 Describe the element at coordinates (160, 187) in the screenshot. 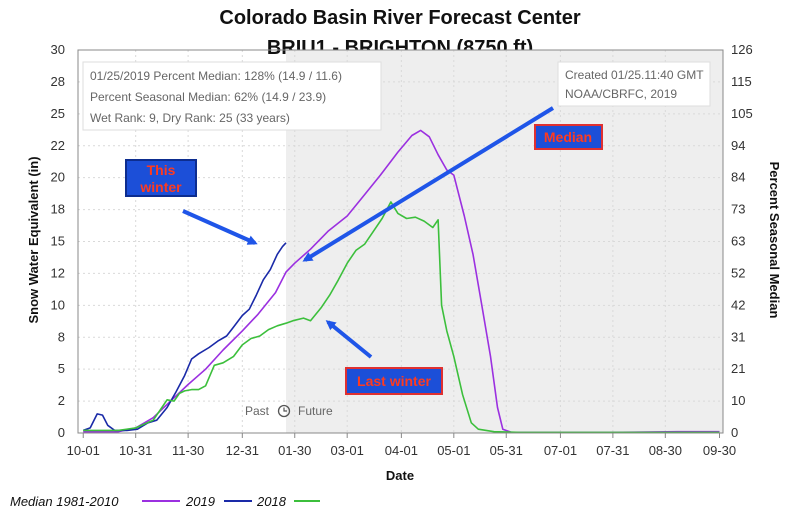

I see `this-winter-text-2: winter` at that location.